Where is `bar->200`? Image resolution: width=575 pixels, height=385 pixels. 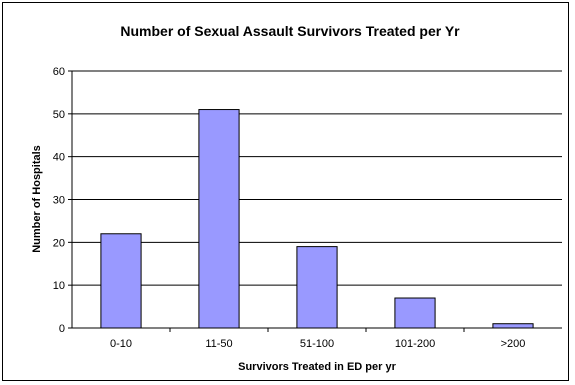 bar->200 is located at coordinates (513, 326).